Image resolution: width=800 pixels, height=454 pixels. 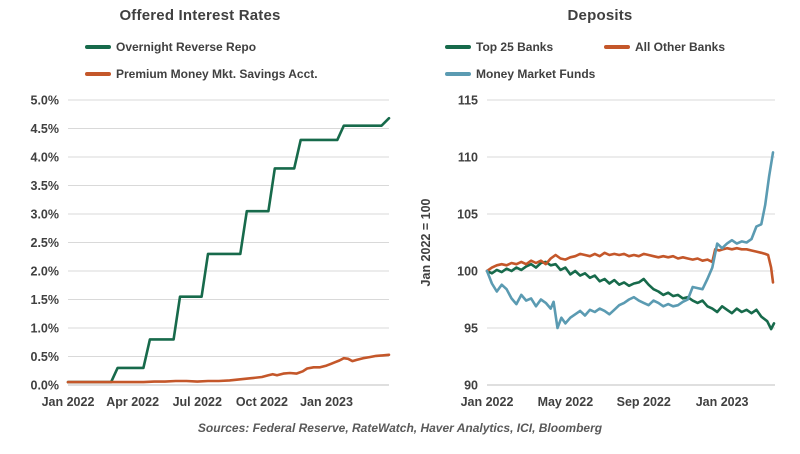 What do you see at coordinates (566, 402) in the screenshot?
I see `x-tick-label: May 2022` at bounding box center [566, 402].